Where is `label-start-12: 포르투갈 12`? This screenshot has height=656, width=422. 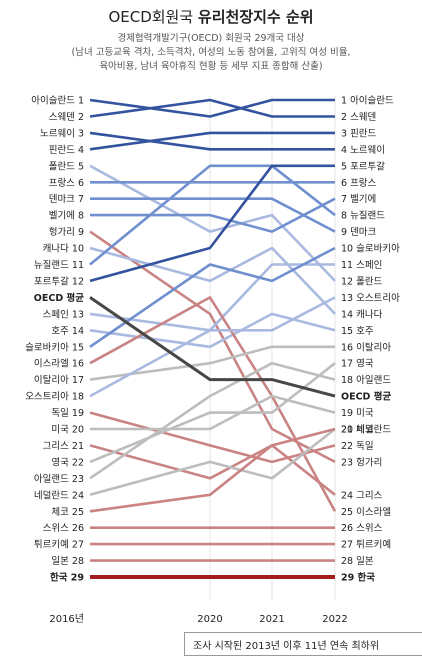
label-start-12: 포르투갈 12 is located at coordinates (59, 281).